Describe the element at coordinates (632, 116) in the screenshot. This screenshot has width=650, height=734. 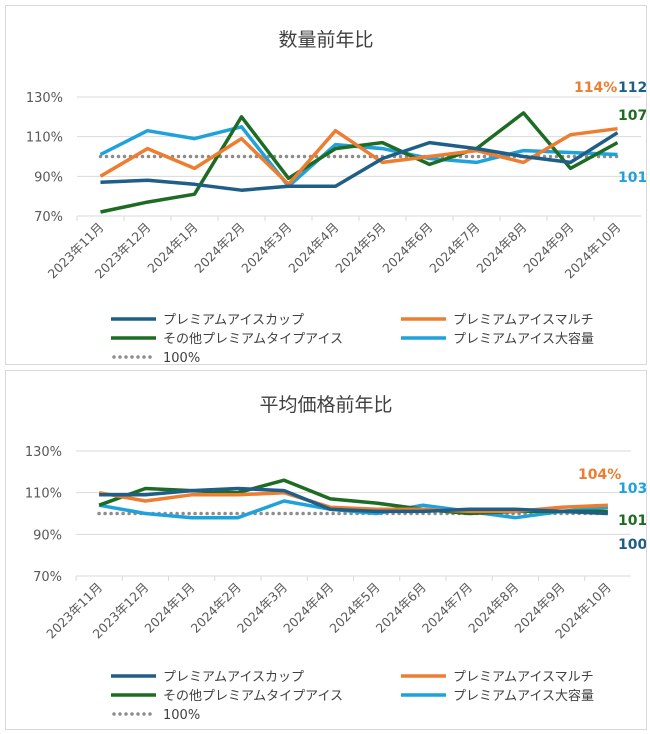
I see `end-label: 107%` at that location.